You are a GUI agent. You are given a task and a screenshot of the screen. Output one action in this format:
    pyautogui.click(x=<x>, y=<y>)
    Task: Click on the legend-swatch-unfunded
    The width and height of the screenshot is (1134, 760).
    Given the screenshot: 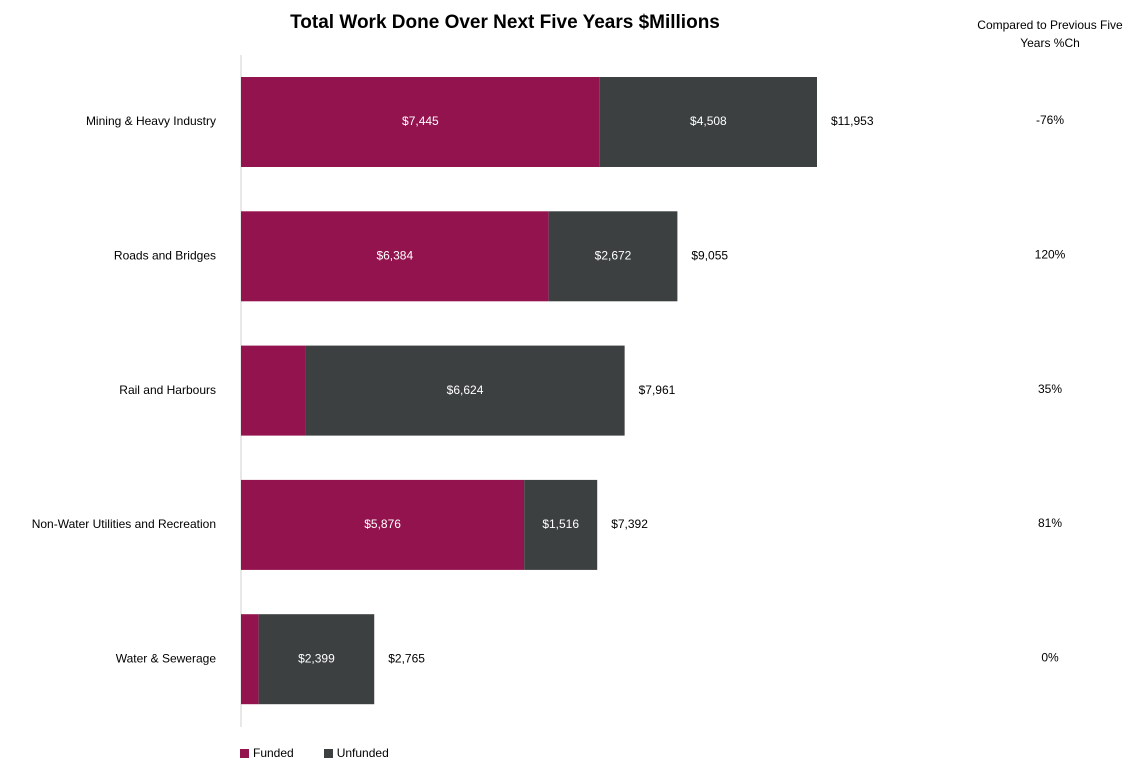 What is the action you would take?
    pyautogui.click(x=328, y=753)
    